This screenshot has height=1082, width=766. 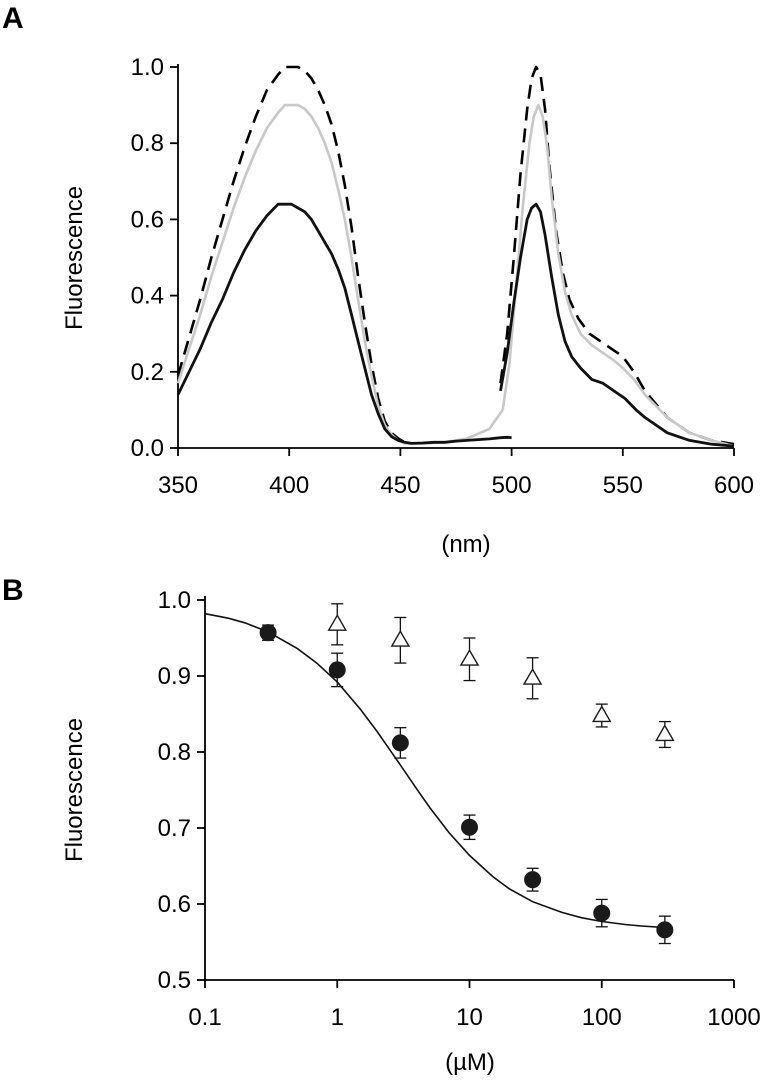 What do you see at coordinates (147, 448) in the screenshot?
I see `panel-a-y-tick-label: 0.0` at bounding box center [147, 448].